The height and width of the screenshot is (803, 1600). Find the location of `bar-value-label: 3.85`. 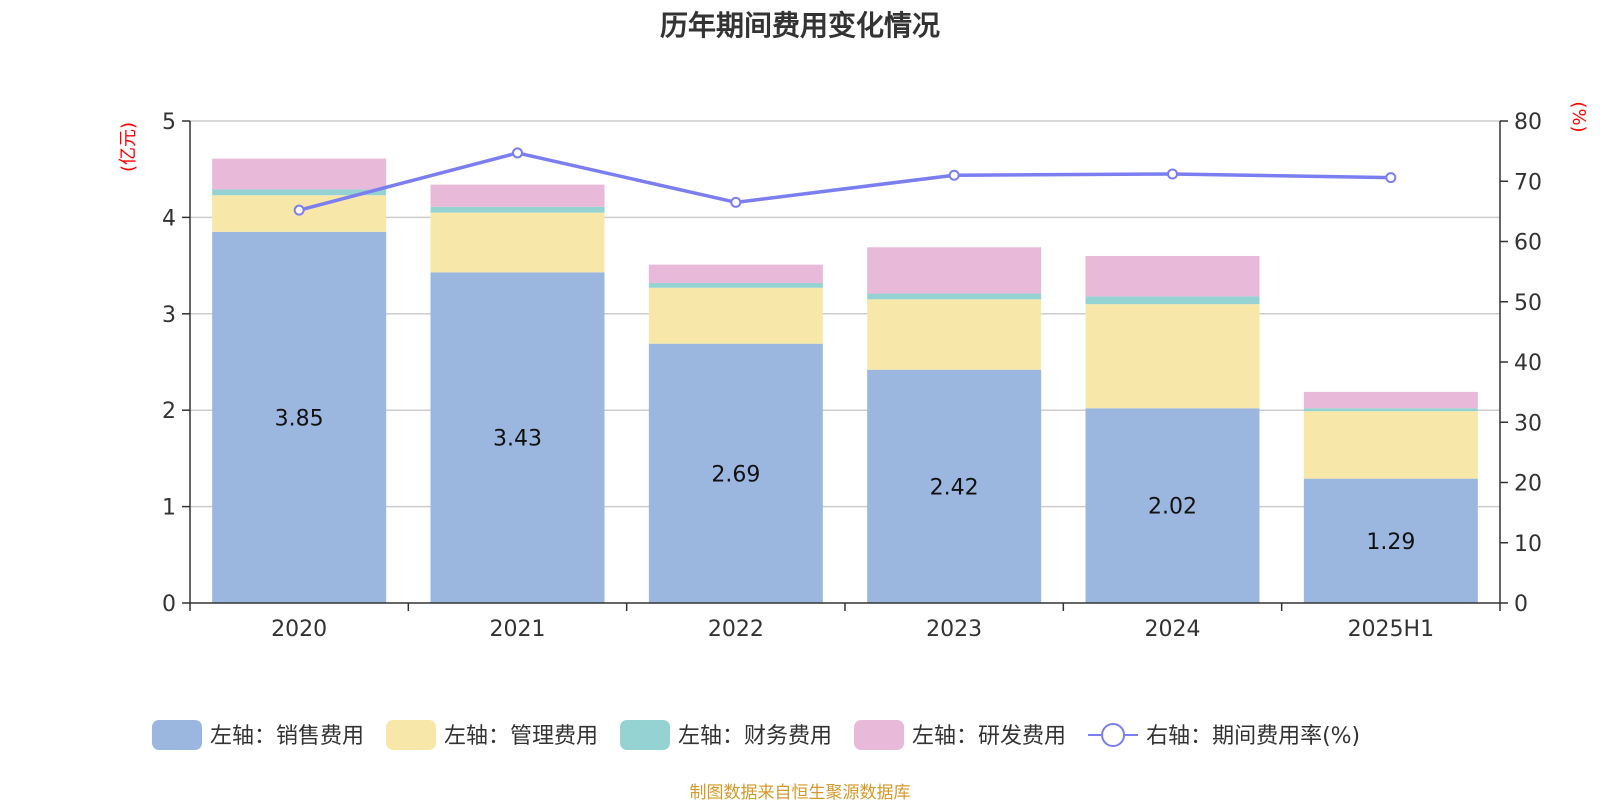

bar-value-label: 3.85 is located at coordinates (299, 418).